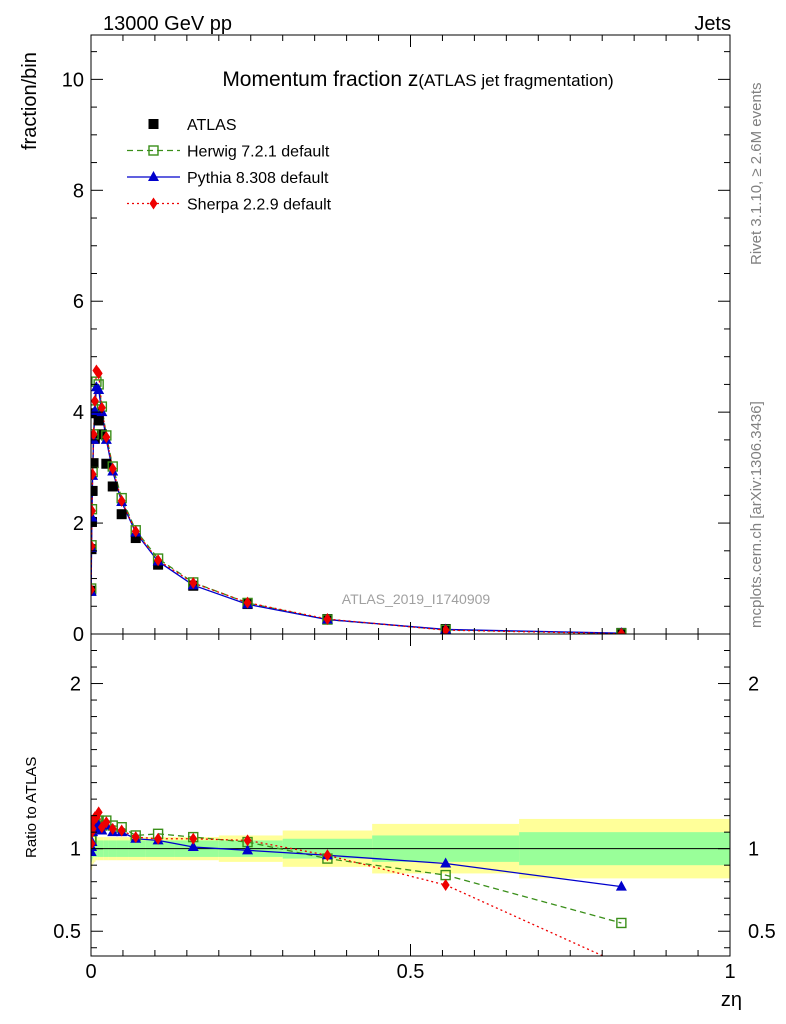  I want to click on ratio-y-tick-label-right: 2, so click(753, 685).